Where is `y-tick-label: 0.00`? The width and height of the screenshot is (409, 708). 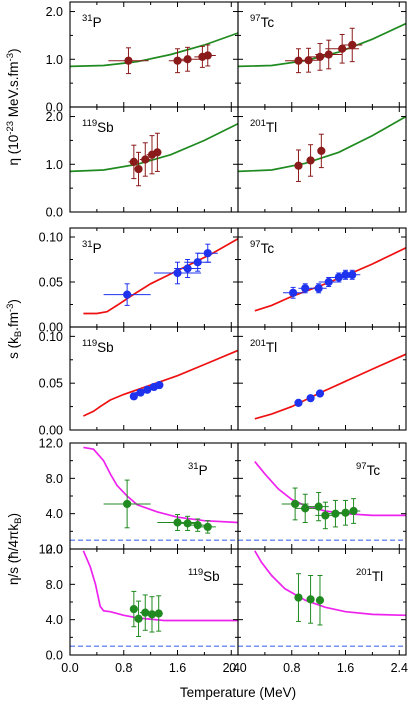
y-tick-label: 0.00 is located at coordinates (51, 328).